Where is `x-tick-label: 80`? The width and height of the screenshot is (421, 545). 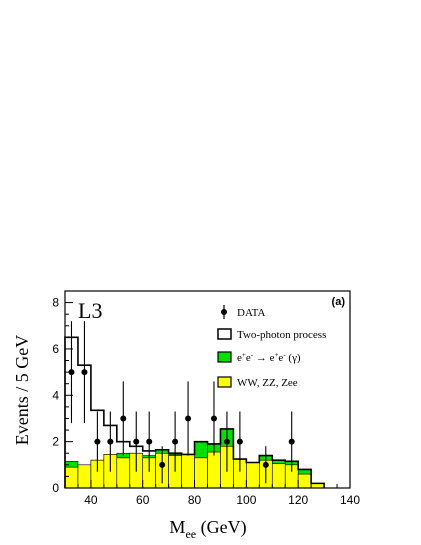 x-tick-label: 80 is located at coordinates (195, 500).